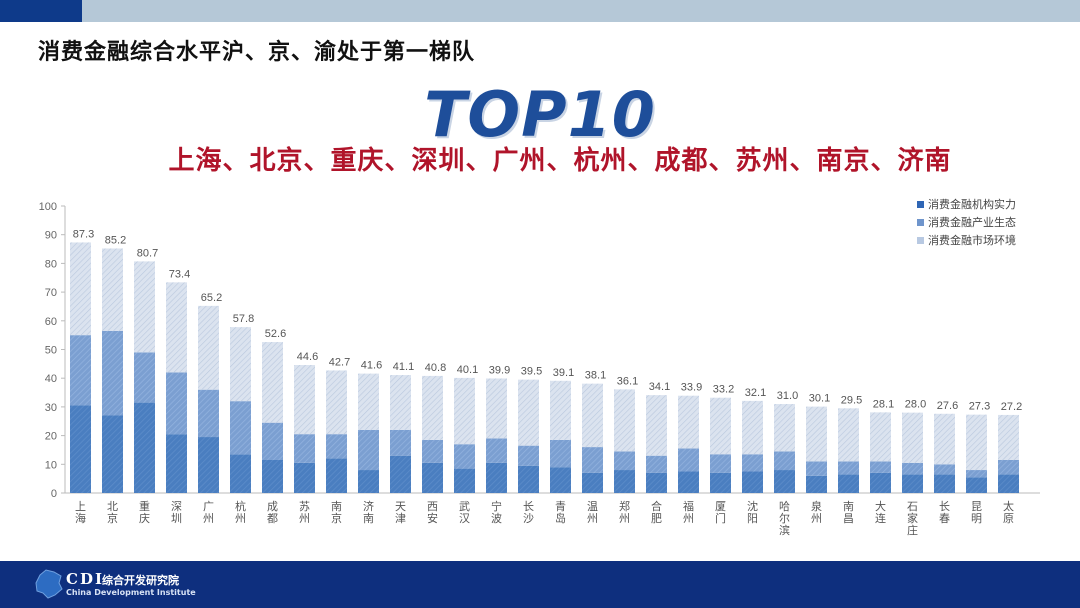  Describe the element at coordinates (432, 506) in the screenshot. I see `x-category-label: 西` at that location.